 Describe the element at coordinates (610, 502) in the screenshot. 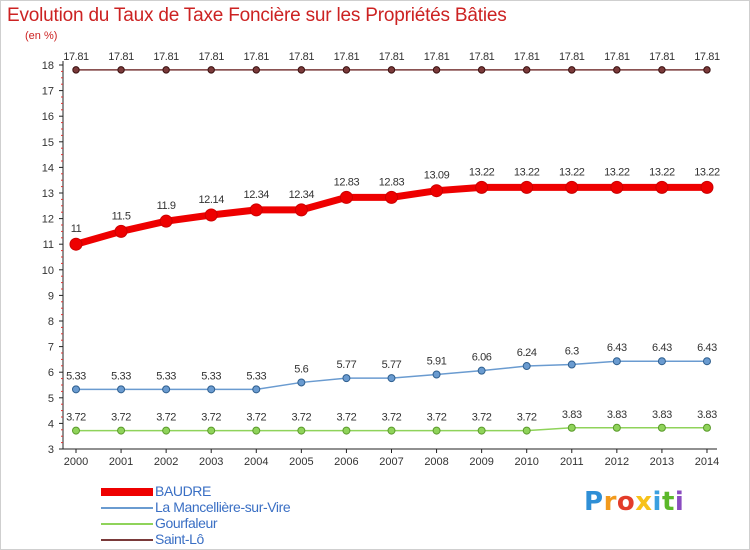

I see `logo-letter: r` at that location.